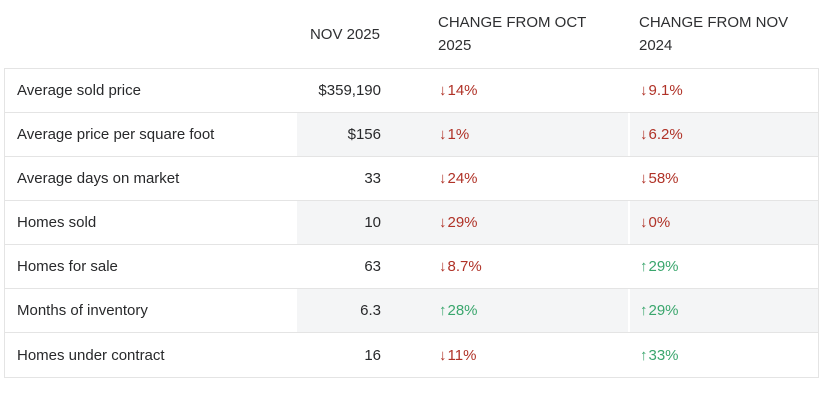 The height and width of the screenshot is (403, 824). What do you see at coordinates (506, 266) in the screenshot?
I see `change-from-oct-cell: ↓8.7%` at bounding box center [506, 266].